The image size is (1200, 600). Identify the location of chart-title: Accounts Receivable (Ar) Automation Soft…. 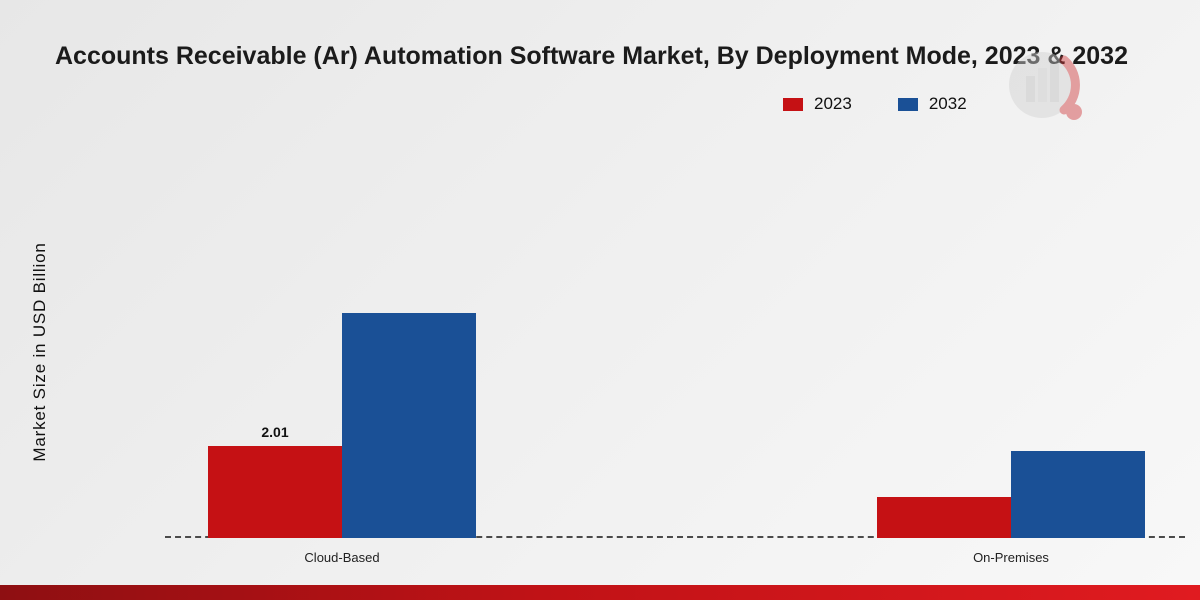
(591, 56).